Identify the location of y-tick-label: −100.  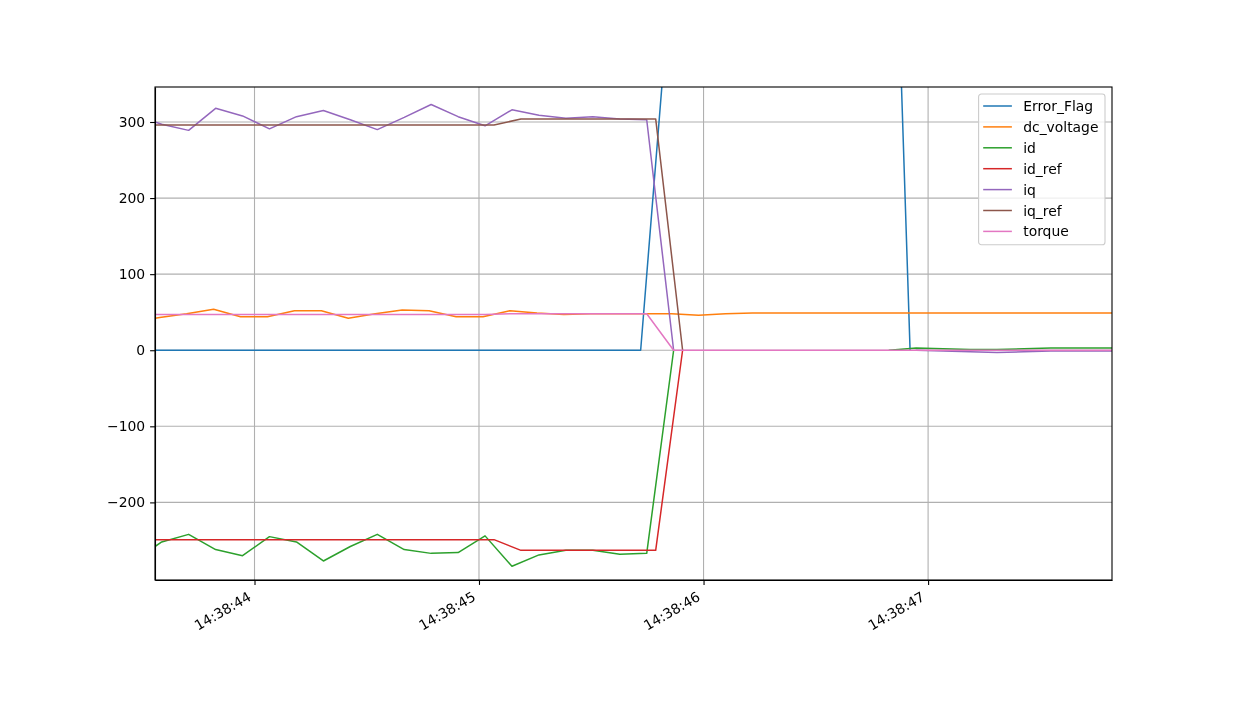
(126, 426).